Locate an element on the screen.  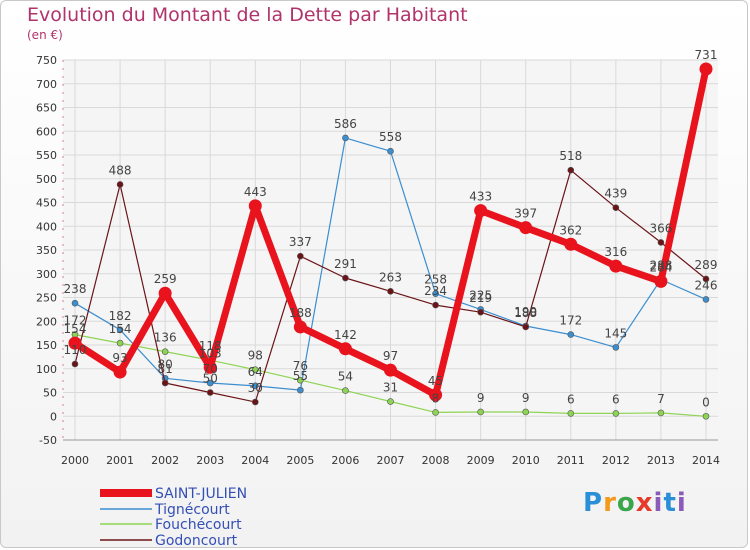
data-label: 259 is located at coordinates (165, 279).